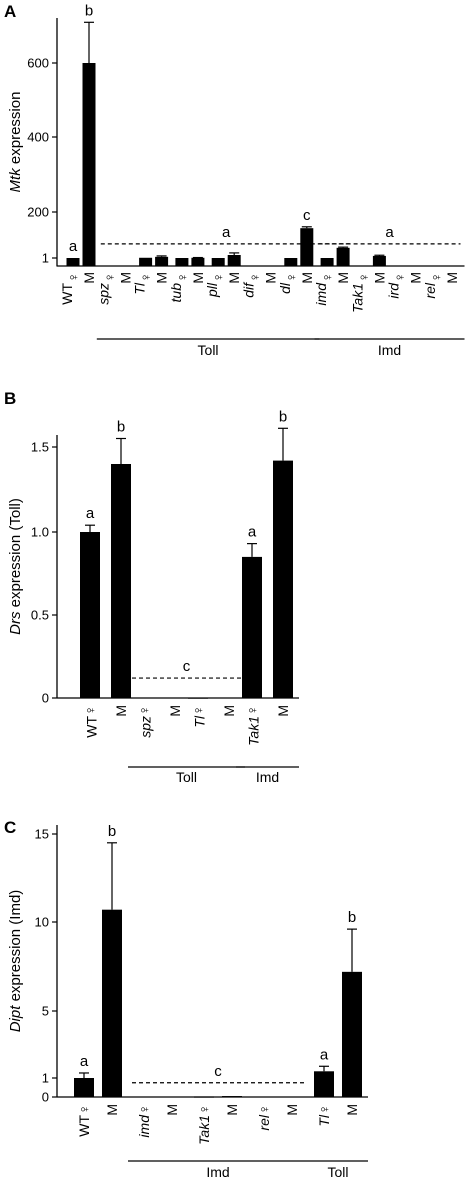 This screenshot has height=1177, width=474. What do you see at coordinates (176, 293) in the screenshot?
I see `genotype-label: tub` at bounding box center [176, 293].